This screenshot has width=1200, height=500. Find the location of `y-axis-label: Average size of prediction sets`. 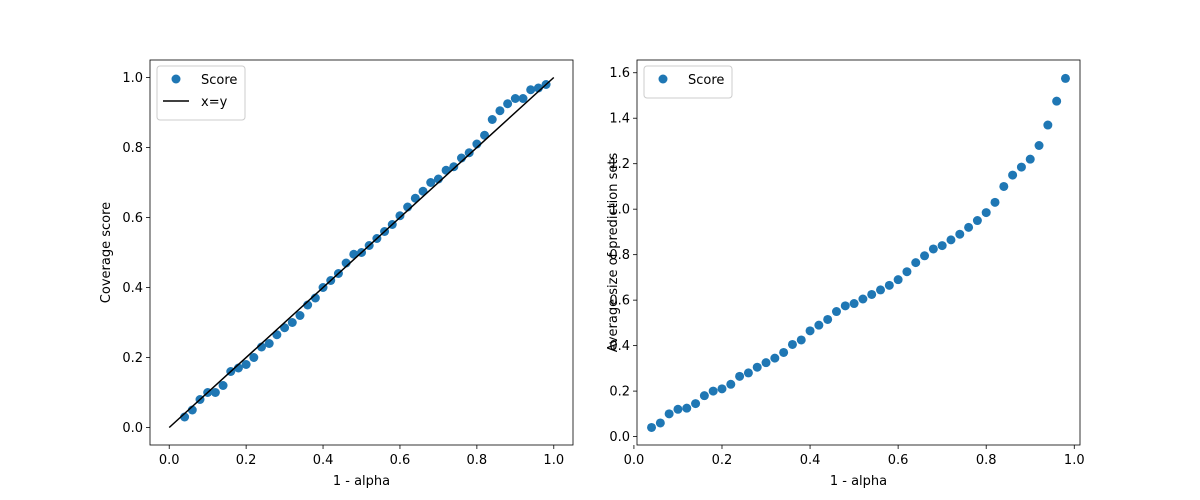

y-axis-label: Average size of prediction sets is located at coordinates (613, 253).